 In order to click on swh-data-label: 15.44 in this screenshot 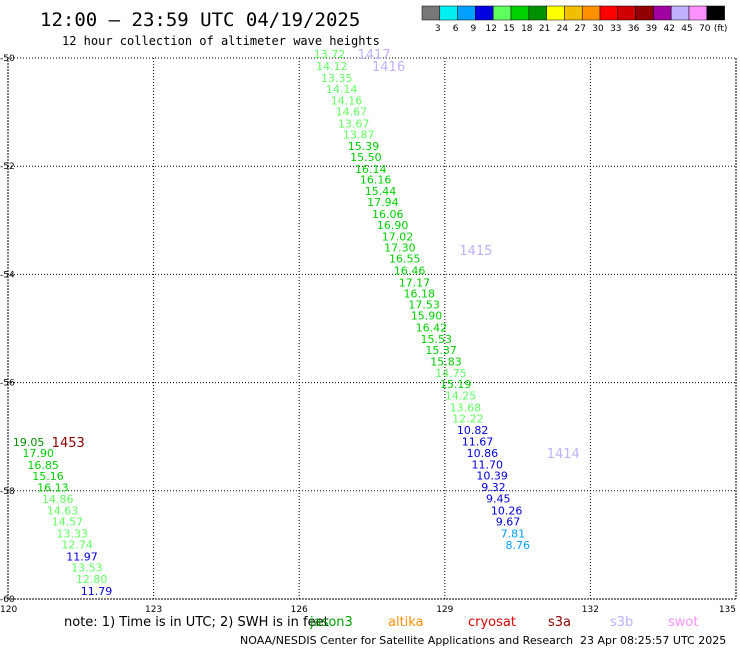, I will do `click(381, 191)`.